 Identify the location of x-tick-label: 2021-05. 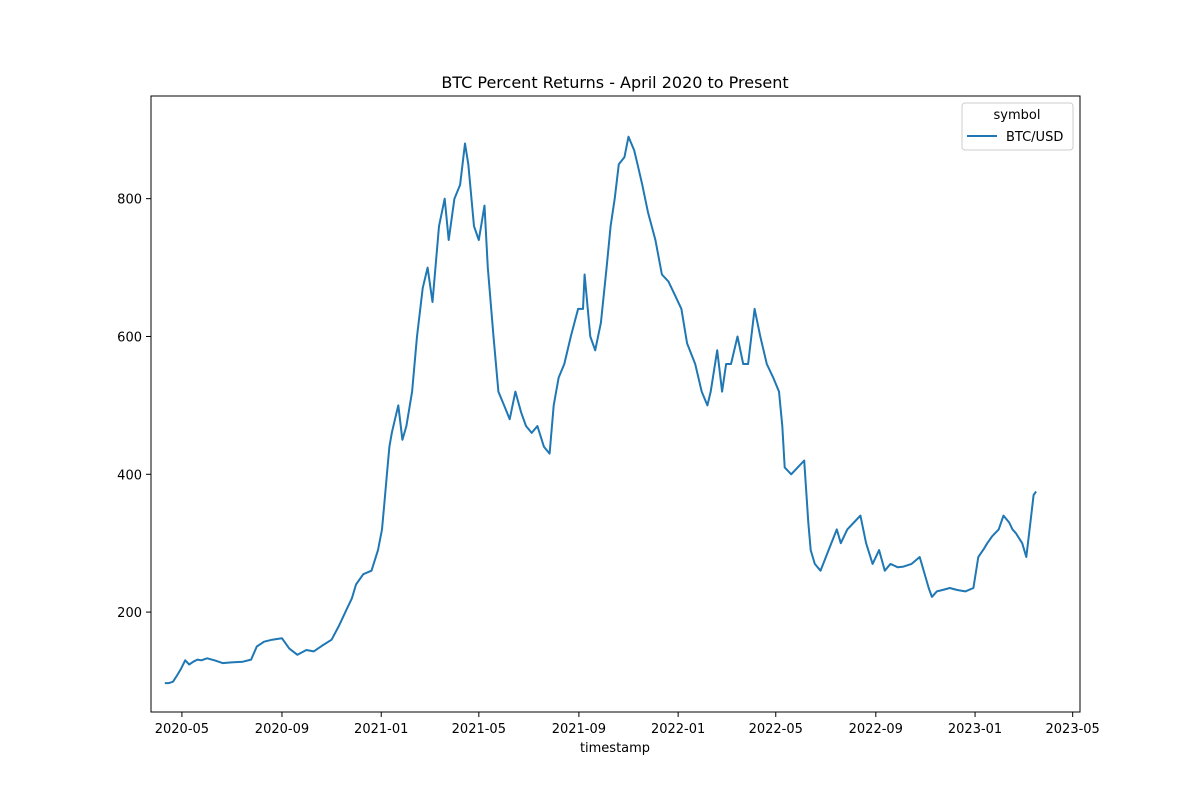
(479, 729).